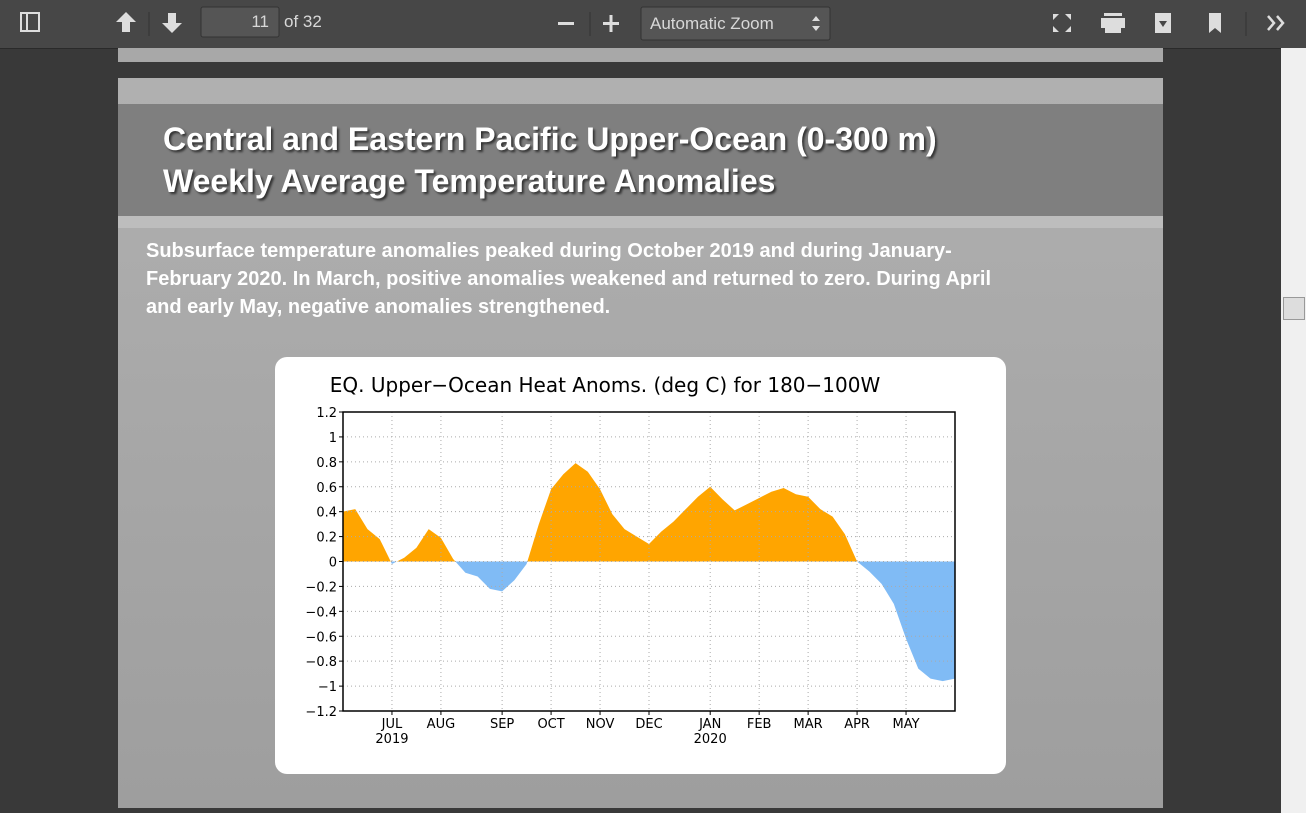 The width and height of the screenshot is (1306, 813). I want to click on y-tick-label: 0.8, so click(326, 463).